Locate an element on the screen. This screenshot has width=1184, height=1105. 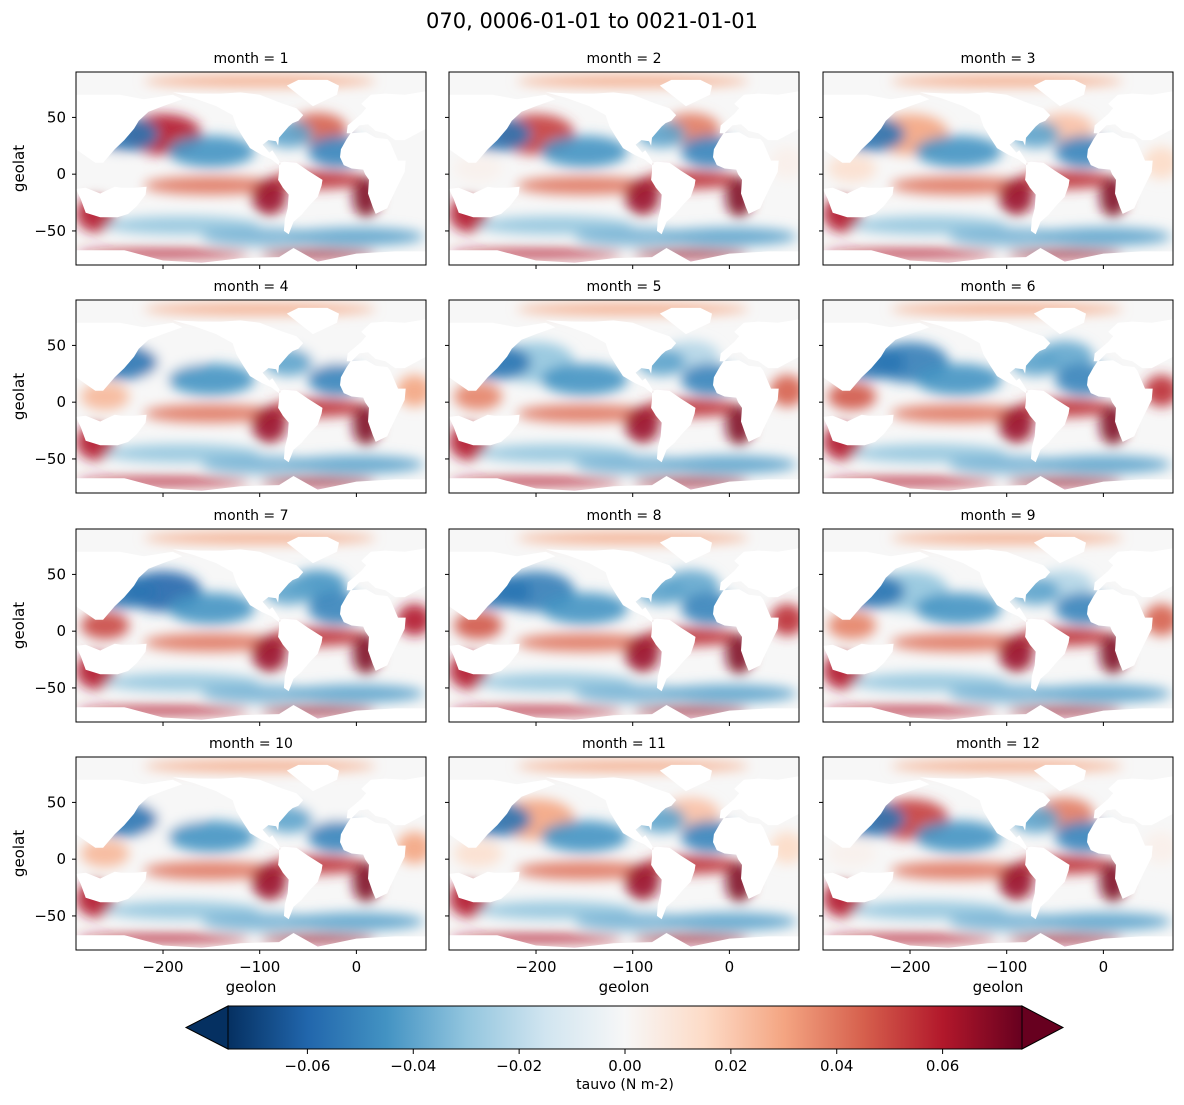
panel-month-1: month = 1 −50 0 50 geolat is located at coordinates (218, 160).